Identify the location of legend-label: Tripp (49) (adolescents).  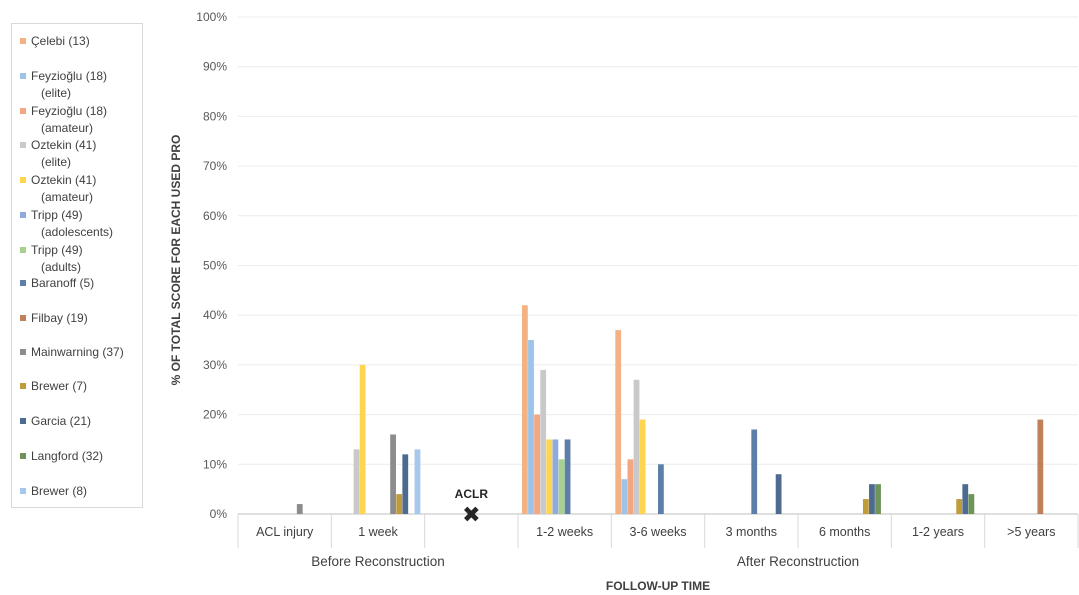
(72, 224).